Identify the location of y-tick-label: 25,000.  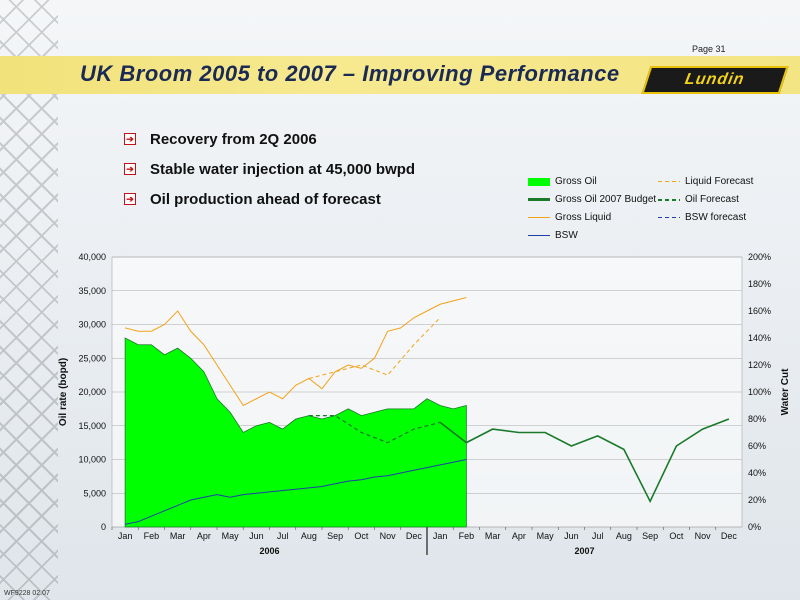
(92, 358).